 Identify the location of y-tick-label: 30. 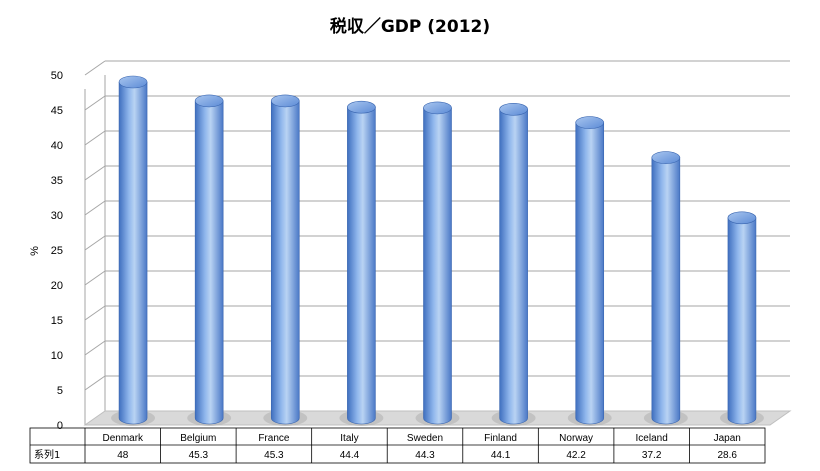
(57, 216).